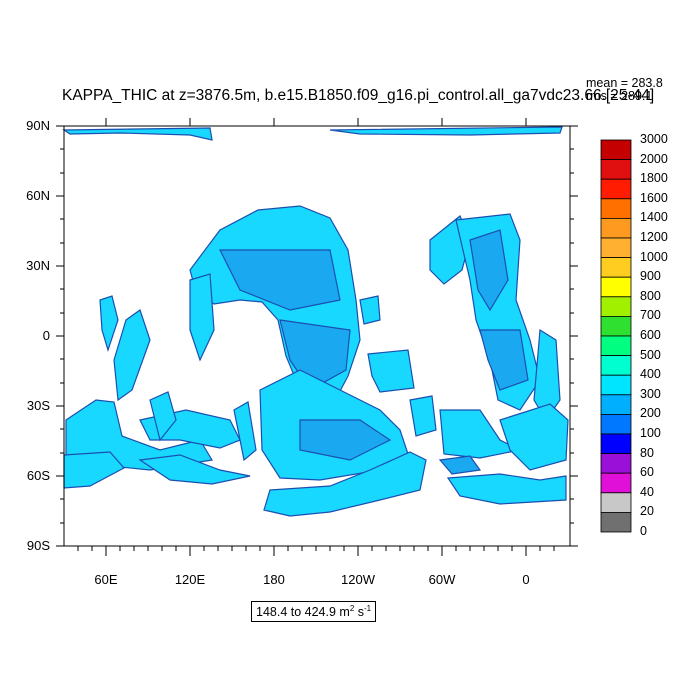 The width and height of the screenshot is (700, 700). Describe the element at coordinates (643, 531) in the screenshot. I see `colorbar-level-label: 0` at that location.